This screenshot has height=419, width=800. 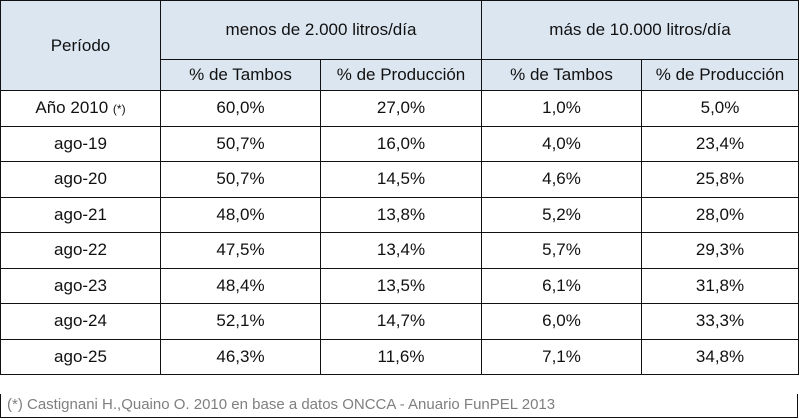 What do you see at coordinates (720, 214) in the screenshot?
I see `value-cell: 28,0%` at bounding box center [720, 214].